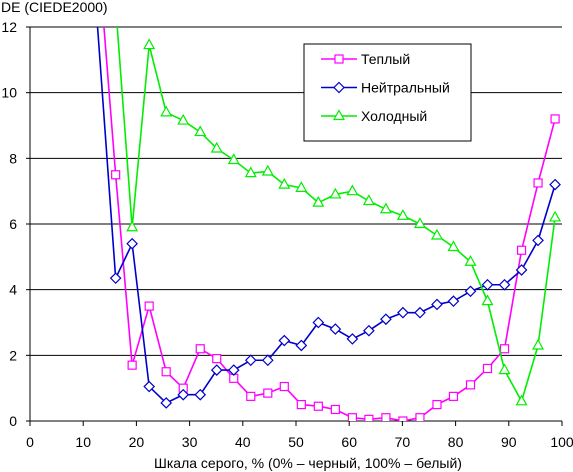 This screenshot has width=573, height=472. Describe the element at coordinates (561, 442) in the screenshot. I see `x-tick-label: 100` at that location.